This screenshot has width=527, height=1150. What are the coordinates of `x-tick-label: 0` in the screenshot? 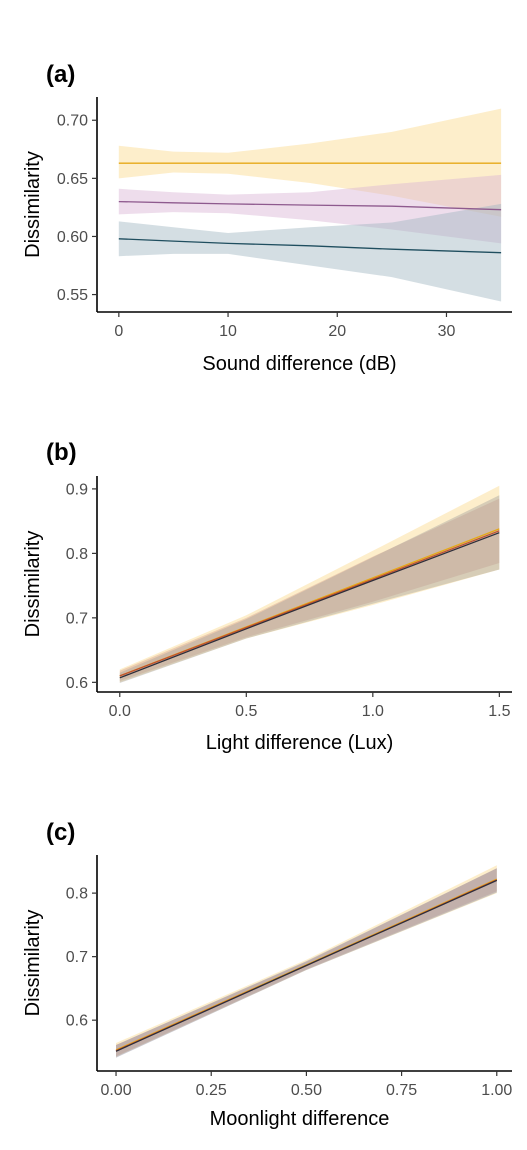 It's located at (118, 331).